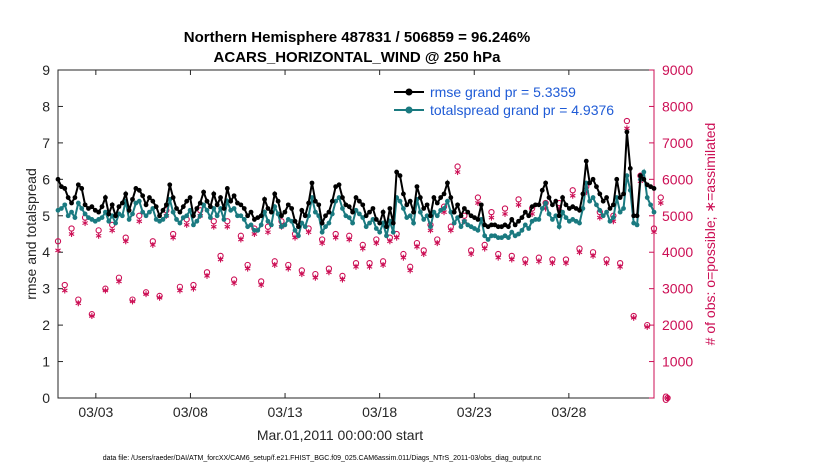 Image resolution: width=830 pixels, height=470 pixels. What do you see at coordinates (474, 412) in the screenshot?
I see `x-tick-label: 03/23` at bounding box center [474, 412].